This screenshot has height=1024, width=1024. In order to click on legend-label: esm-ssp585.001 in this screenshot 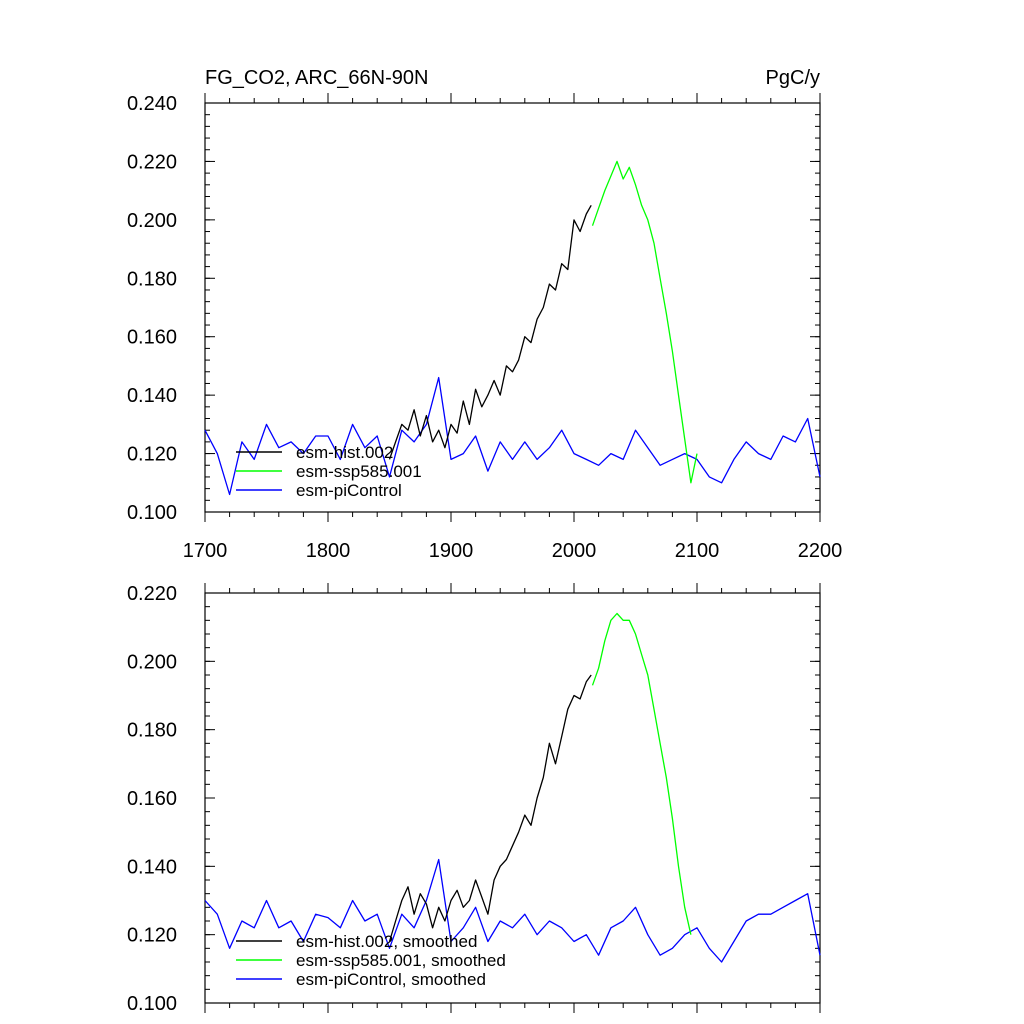, I will do `click(359, 471)`.